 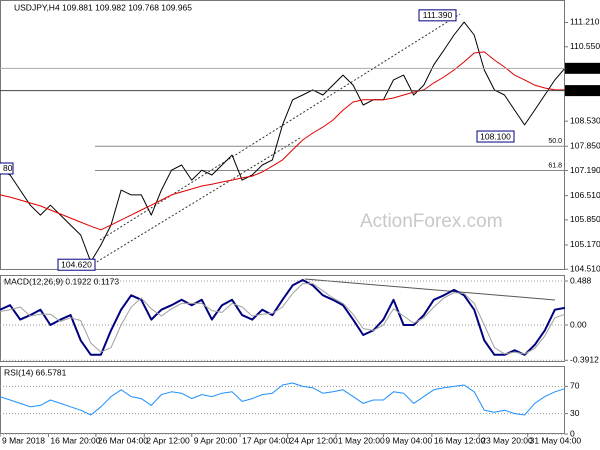 What do you see at coordinates (266, 440) in the screenshot?
I see `x-tick-label: 17 Apr 04:00` at bounding box center [266, 440].